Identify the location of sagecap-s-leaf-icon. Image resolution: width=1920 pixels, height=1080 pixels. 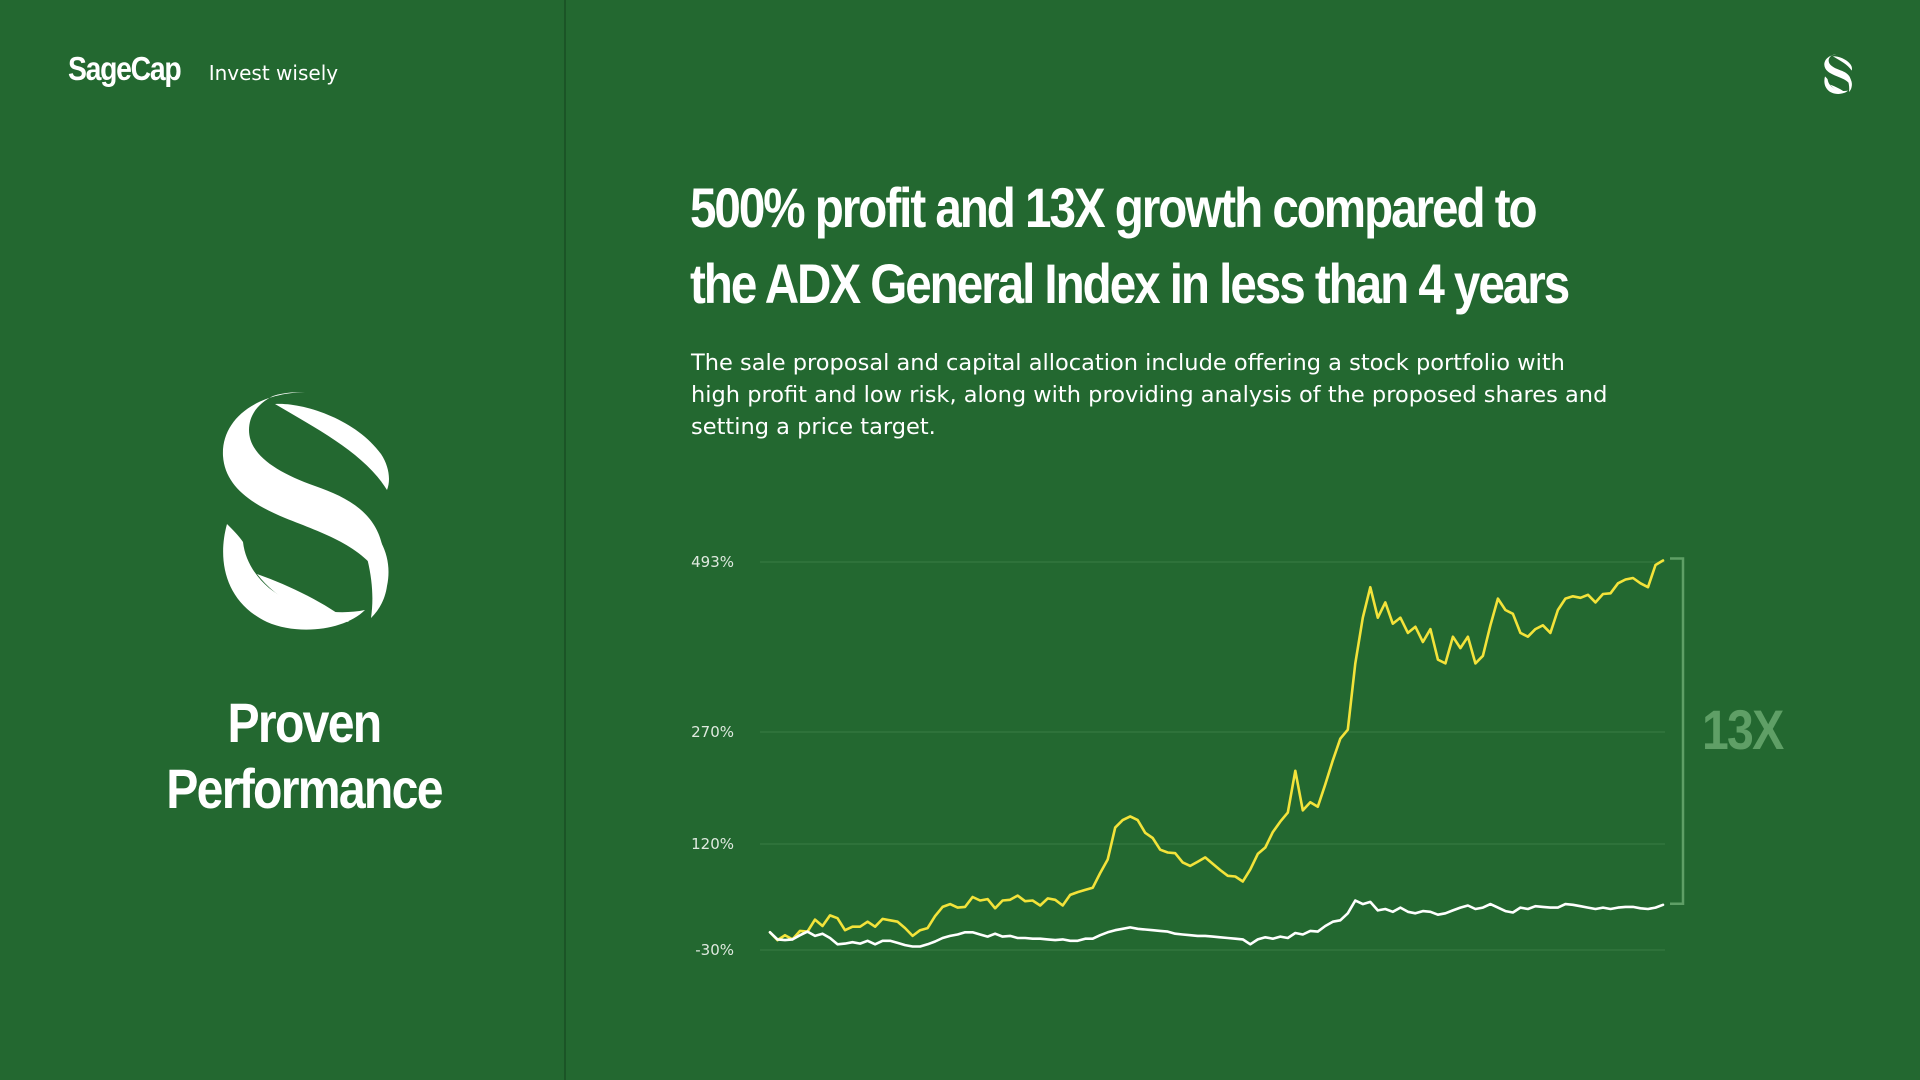
(305, 511).